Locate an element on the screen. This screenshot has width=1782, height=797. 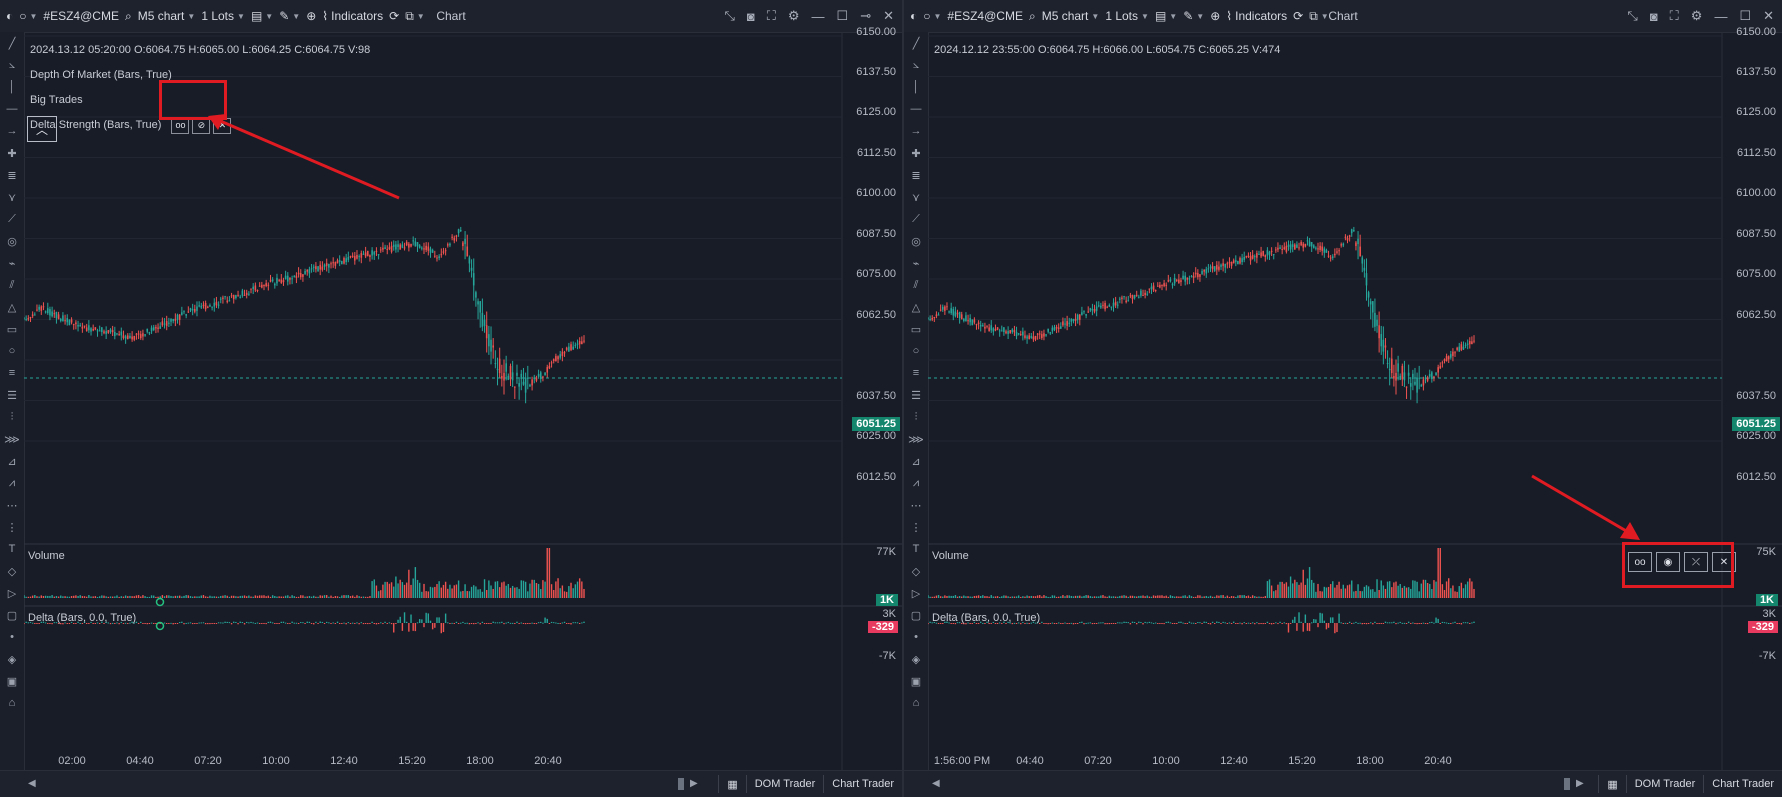
dots-vertical-icon: ⋮ is located at coordinates (12, 527).